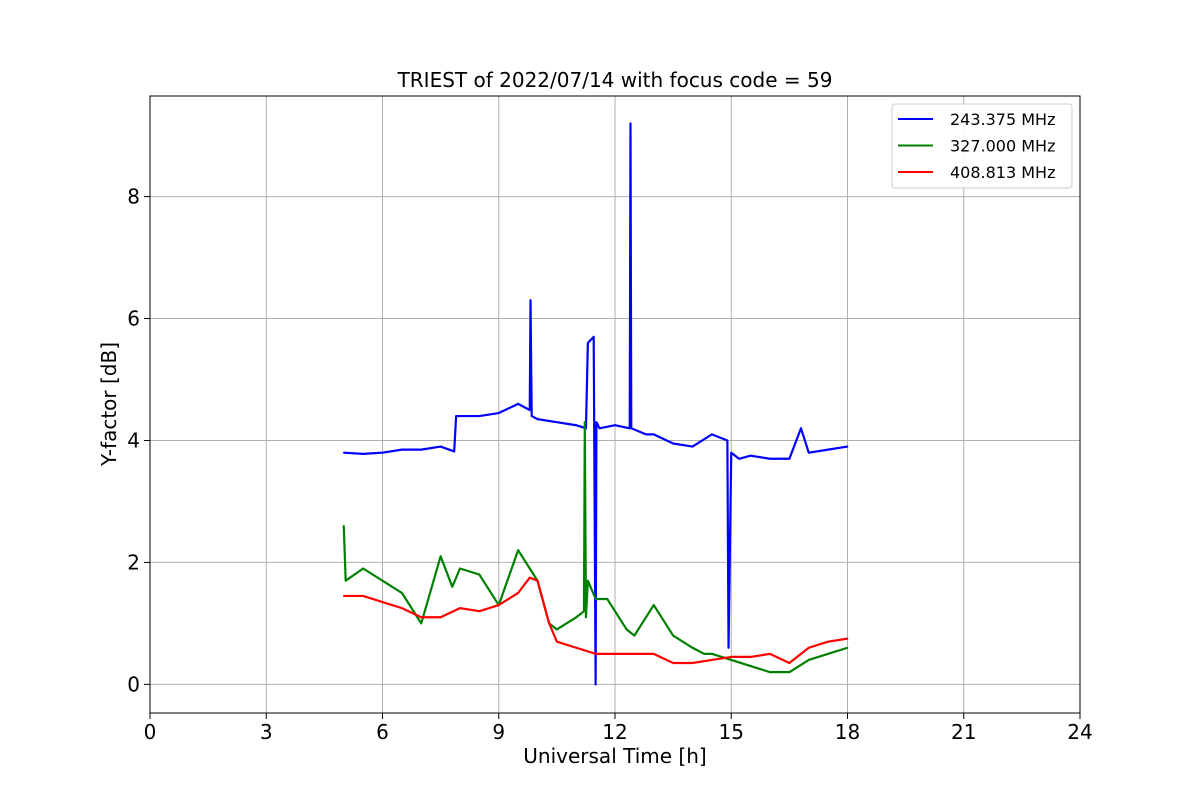 This screenshot has width=1200, height=800. What do you see at coordinates (109, 404) in the screenshot?
I see `y-axis-label: Y-factor [dB]` at bounding box center [109, 404].